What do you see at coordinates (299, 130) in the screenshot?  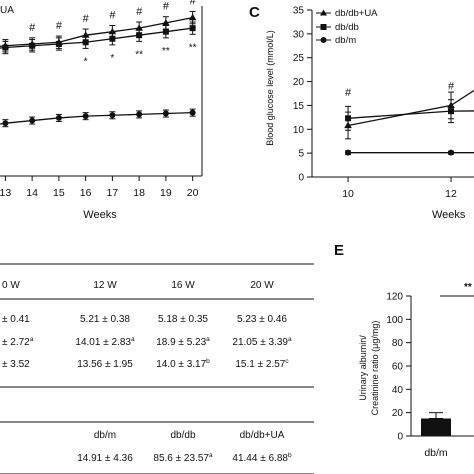 I see `y-tick-label: 10` at bounding box center [299, 130].